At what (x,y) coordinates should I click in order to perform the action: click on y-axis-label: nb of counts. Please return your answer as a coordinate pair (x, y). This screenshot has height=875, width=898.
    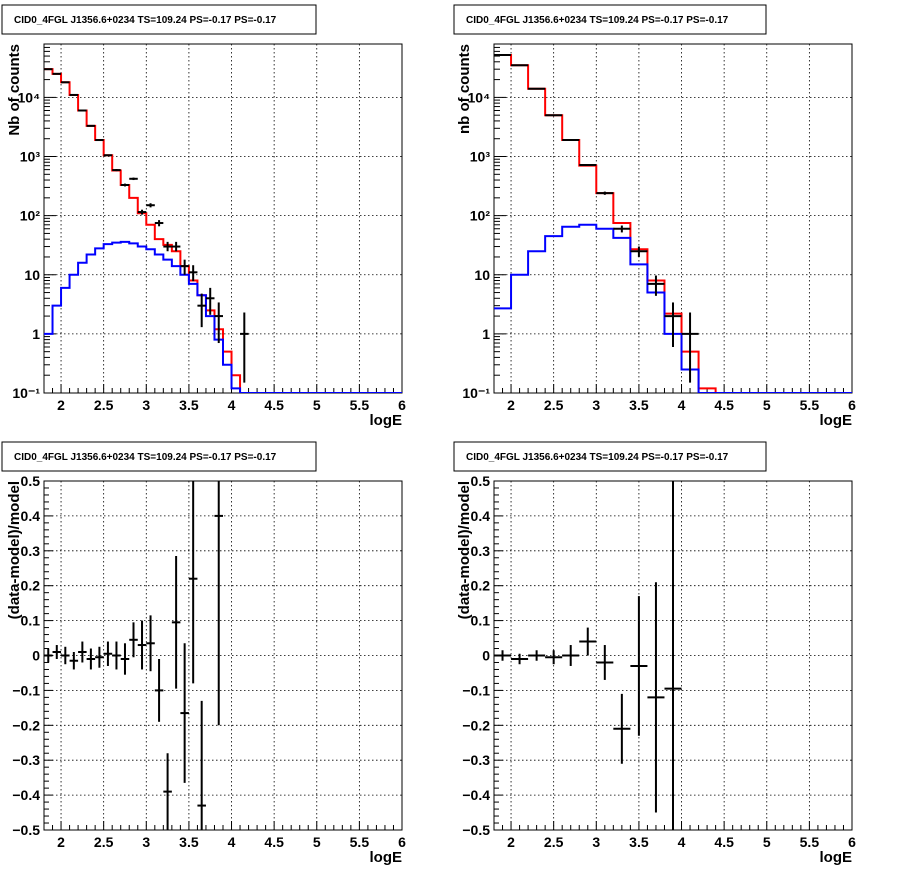
    Looking at the image, I should click on (464, 89).